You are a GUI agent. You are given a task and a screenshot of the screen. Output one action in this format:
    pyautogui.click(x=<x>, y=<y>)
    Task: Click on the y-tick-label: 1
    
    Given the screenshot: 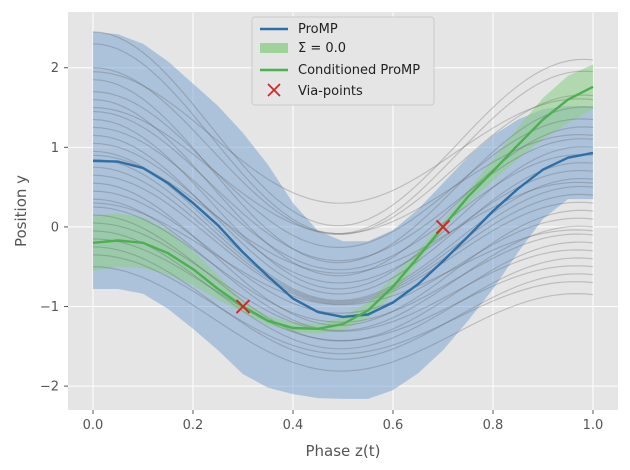 What is the action you would take?
    pyautogui.click(x=55, y=148)
    